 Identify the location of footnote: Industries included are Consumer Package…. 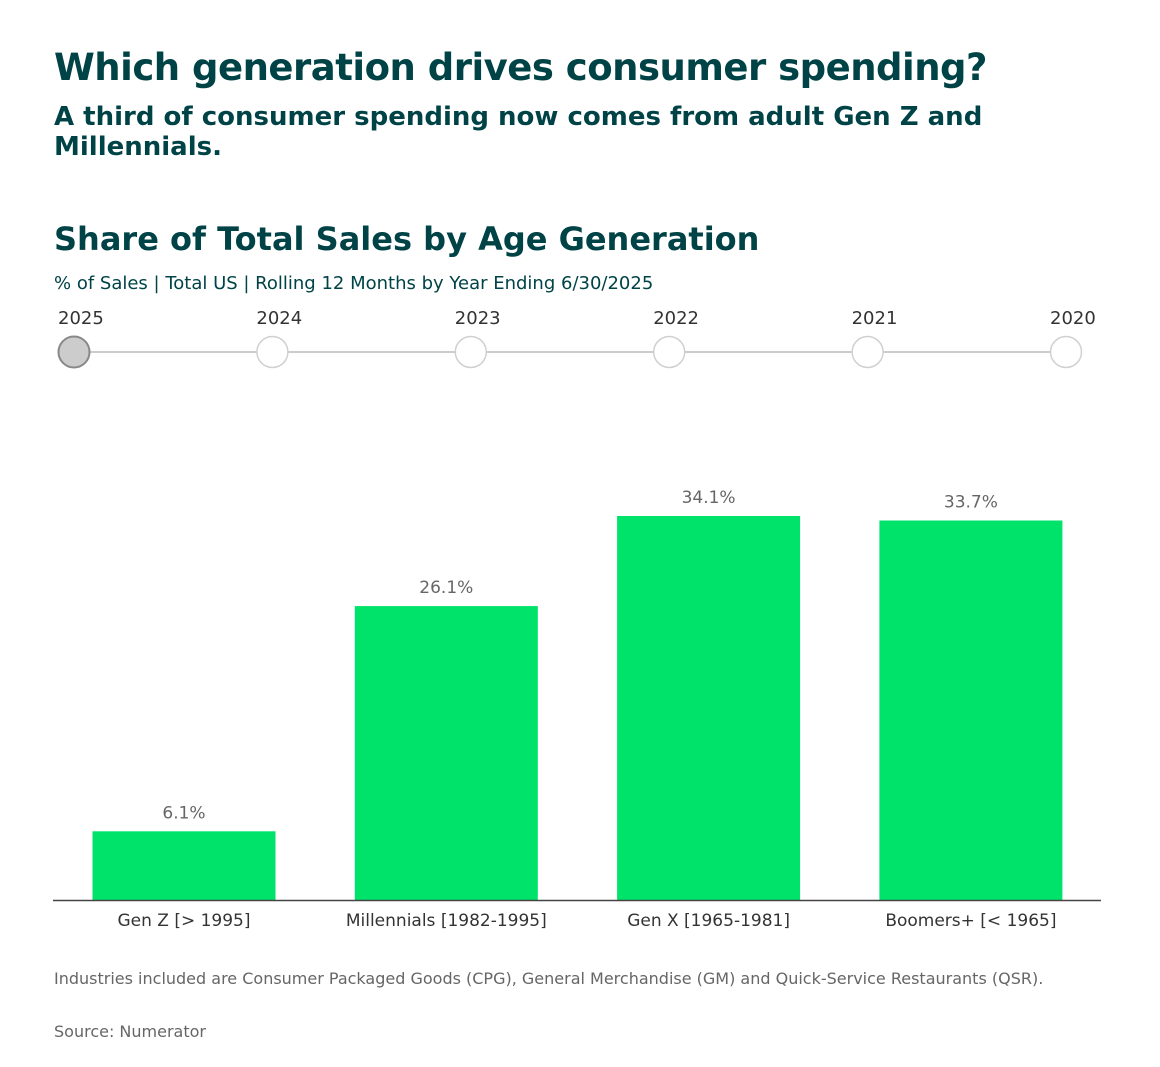
(549, 978).